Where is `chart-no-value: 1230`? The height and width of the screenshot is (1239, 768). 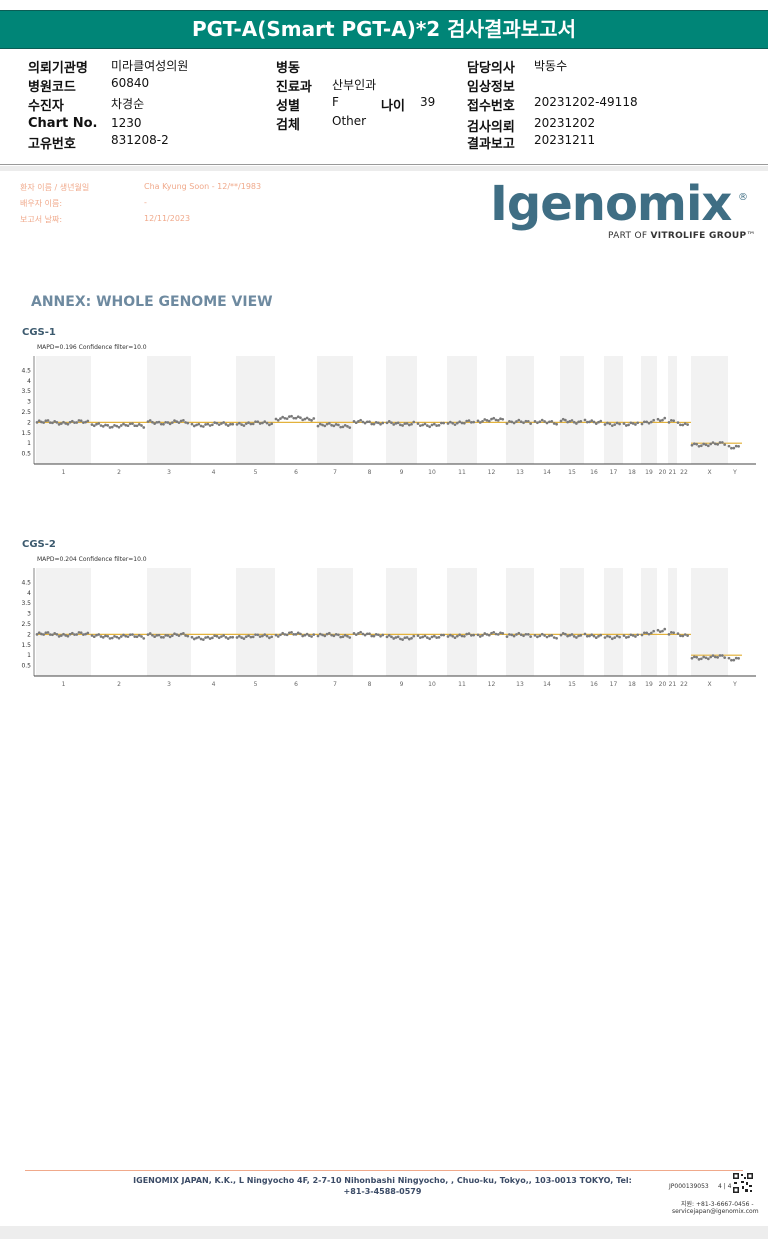 chart-no-value: 1230 is located at coordinates (126, 123).